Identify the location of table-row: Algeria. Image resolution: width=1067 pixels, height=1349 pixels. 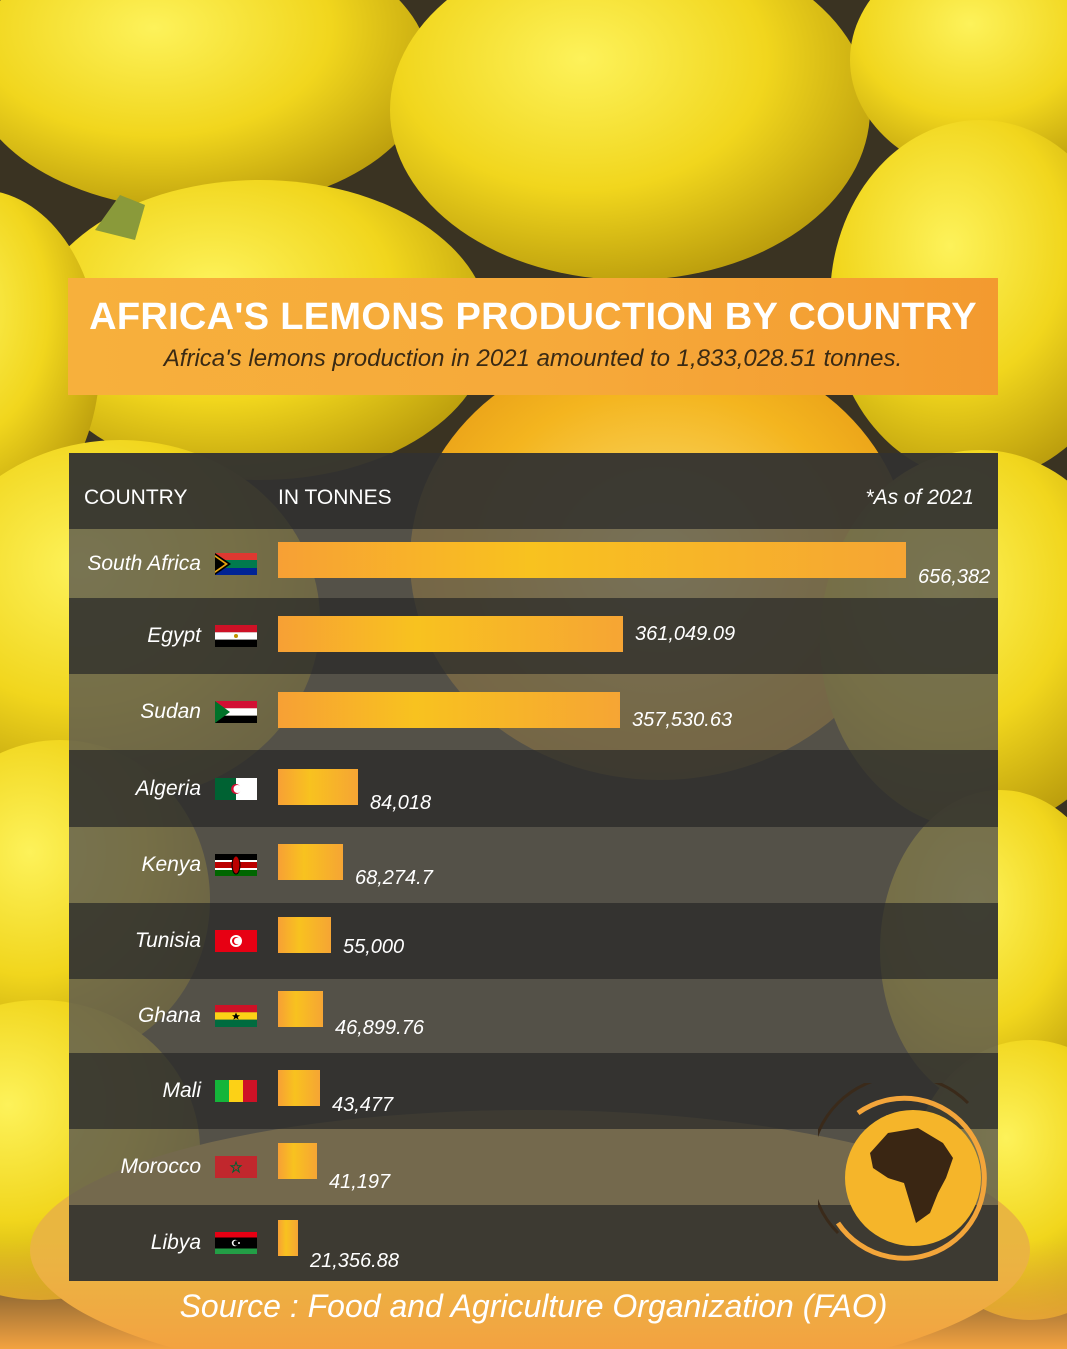
(533, 788).